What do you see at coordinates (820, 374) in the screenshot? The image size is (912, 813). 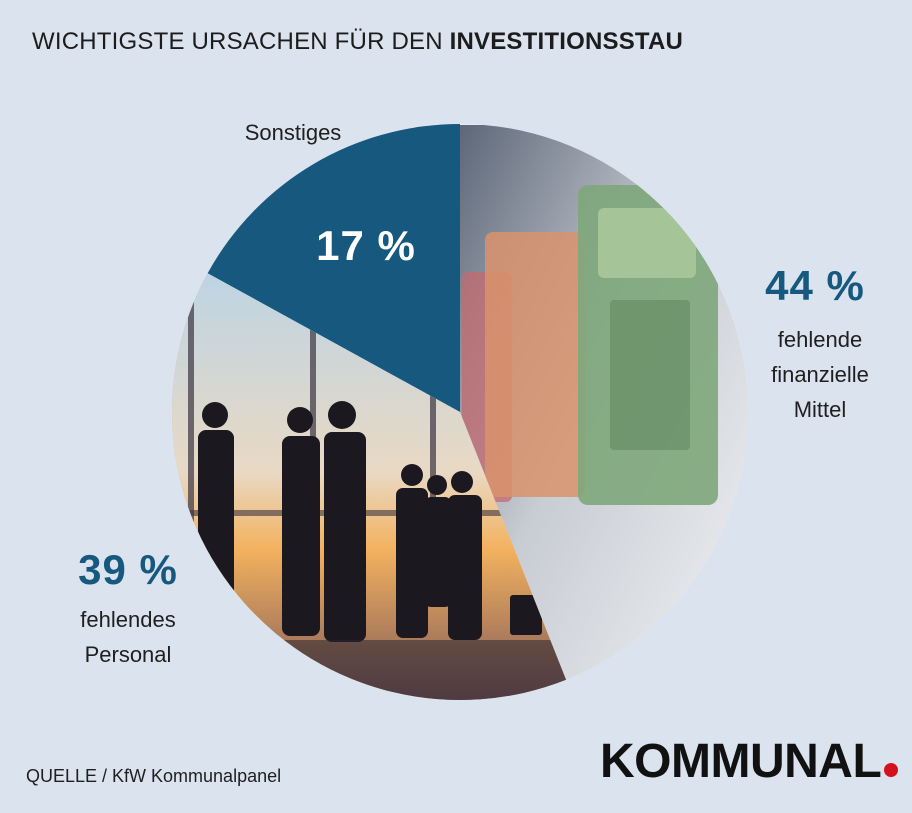 I see `slice-label-finanzielle: fehlende finanzielle Mittel` at bounding box center [820, 374].